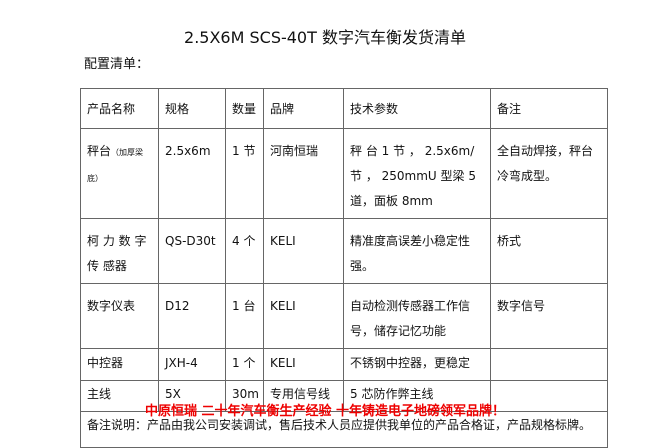  What do you see at coordinates (549, 316) in the screenshot?
I see `cell-remark: 数字信号` at bounding box center [549, 316].